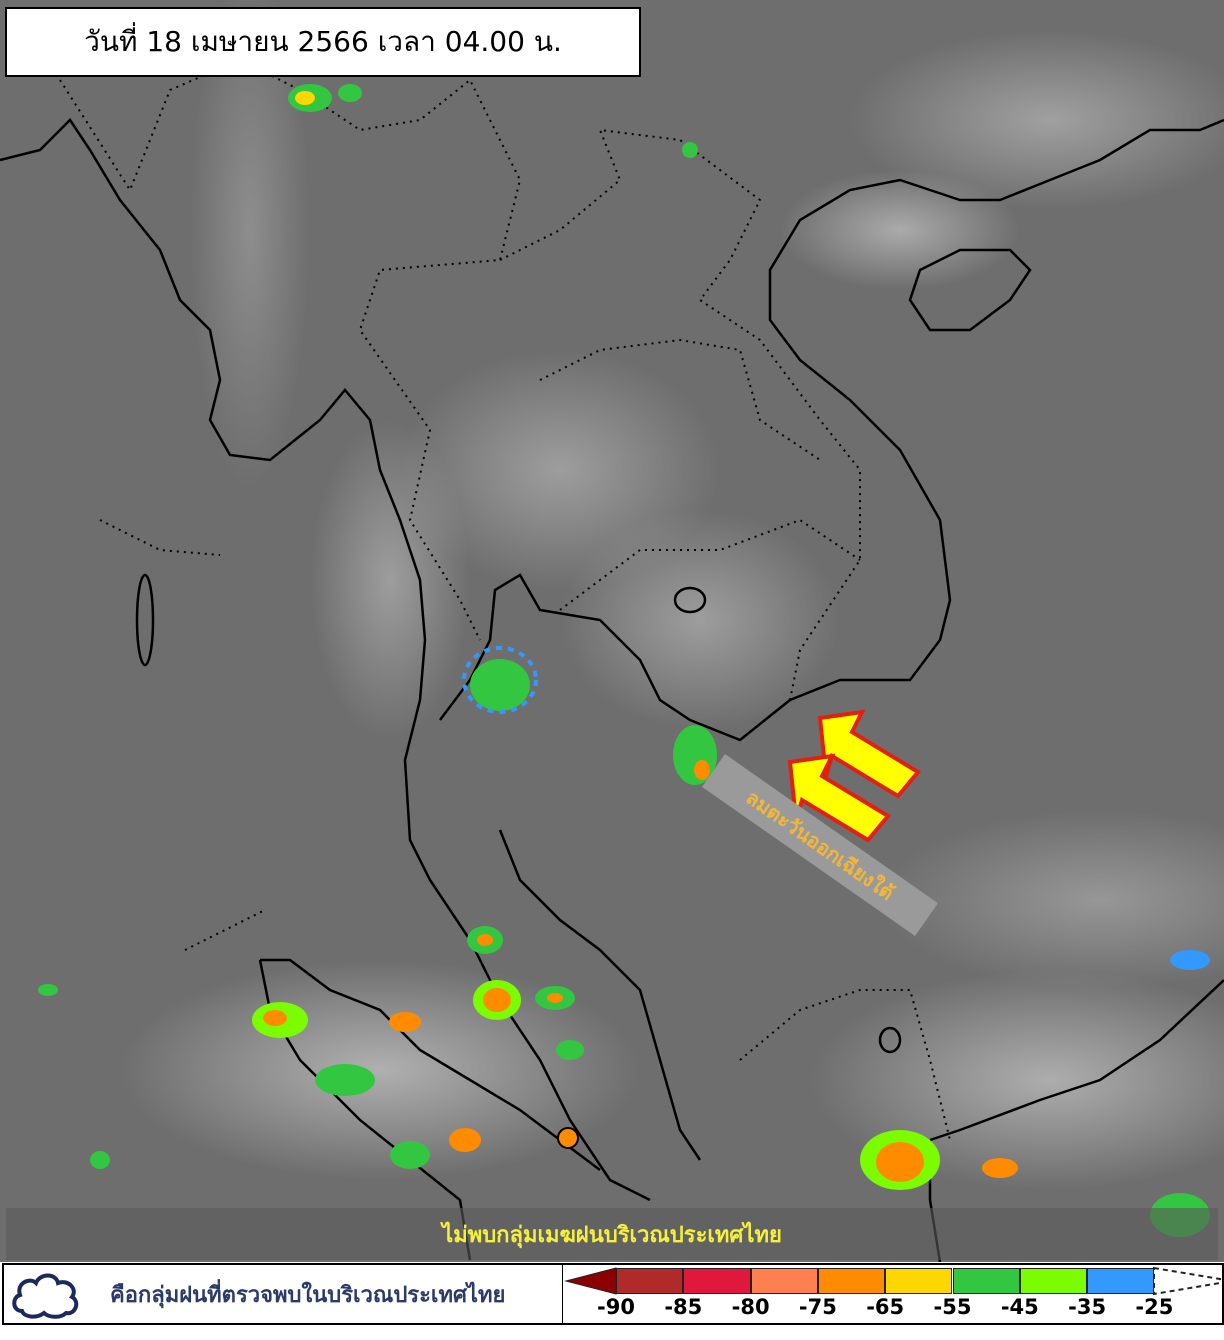  I want to click on colorbar-tick-label: -35, so click(1087, 1307).